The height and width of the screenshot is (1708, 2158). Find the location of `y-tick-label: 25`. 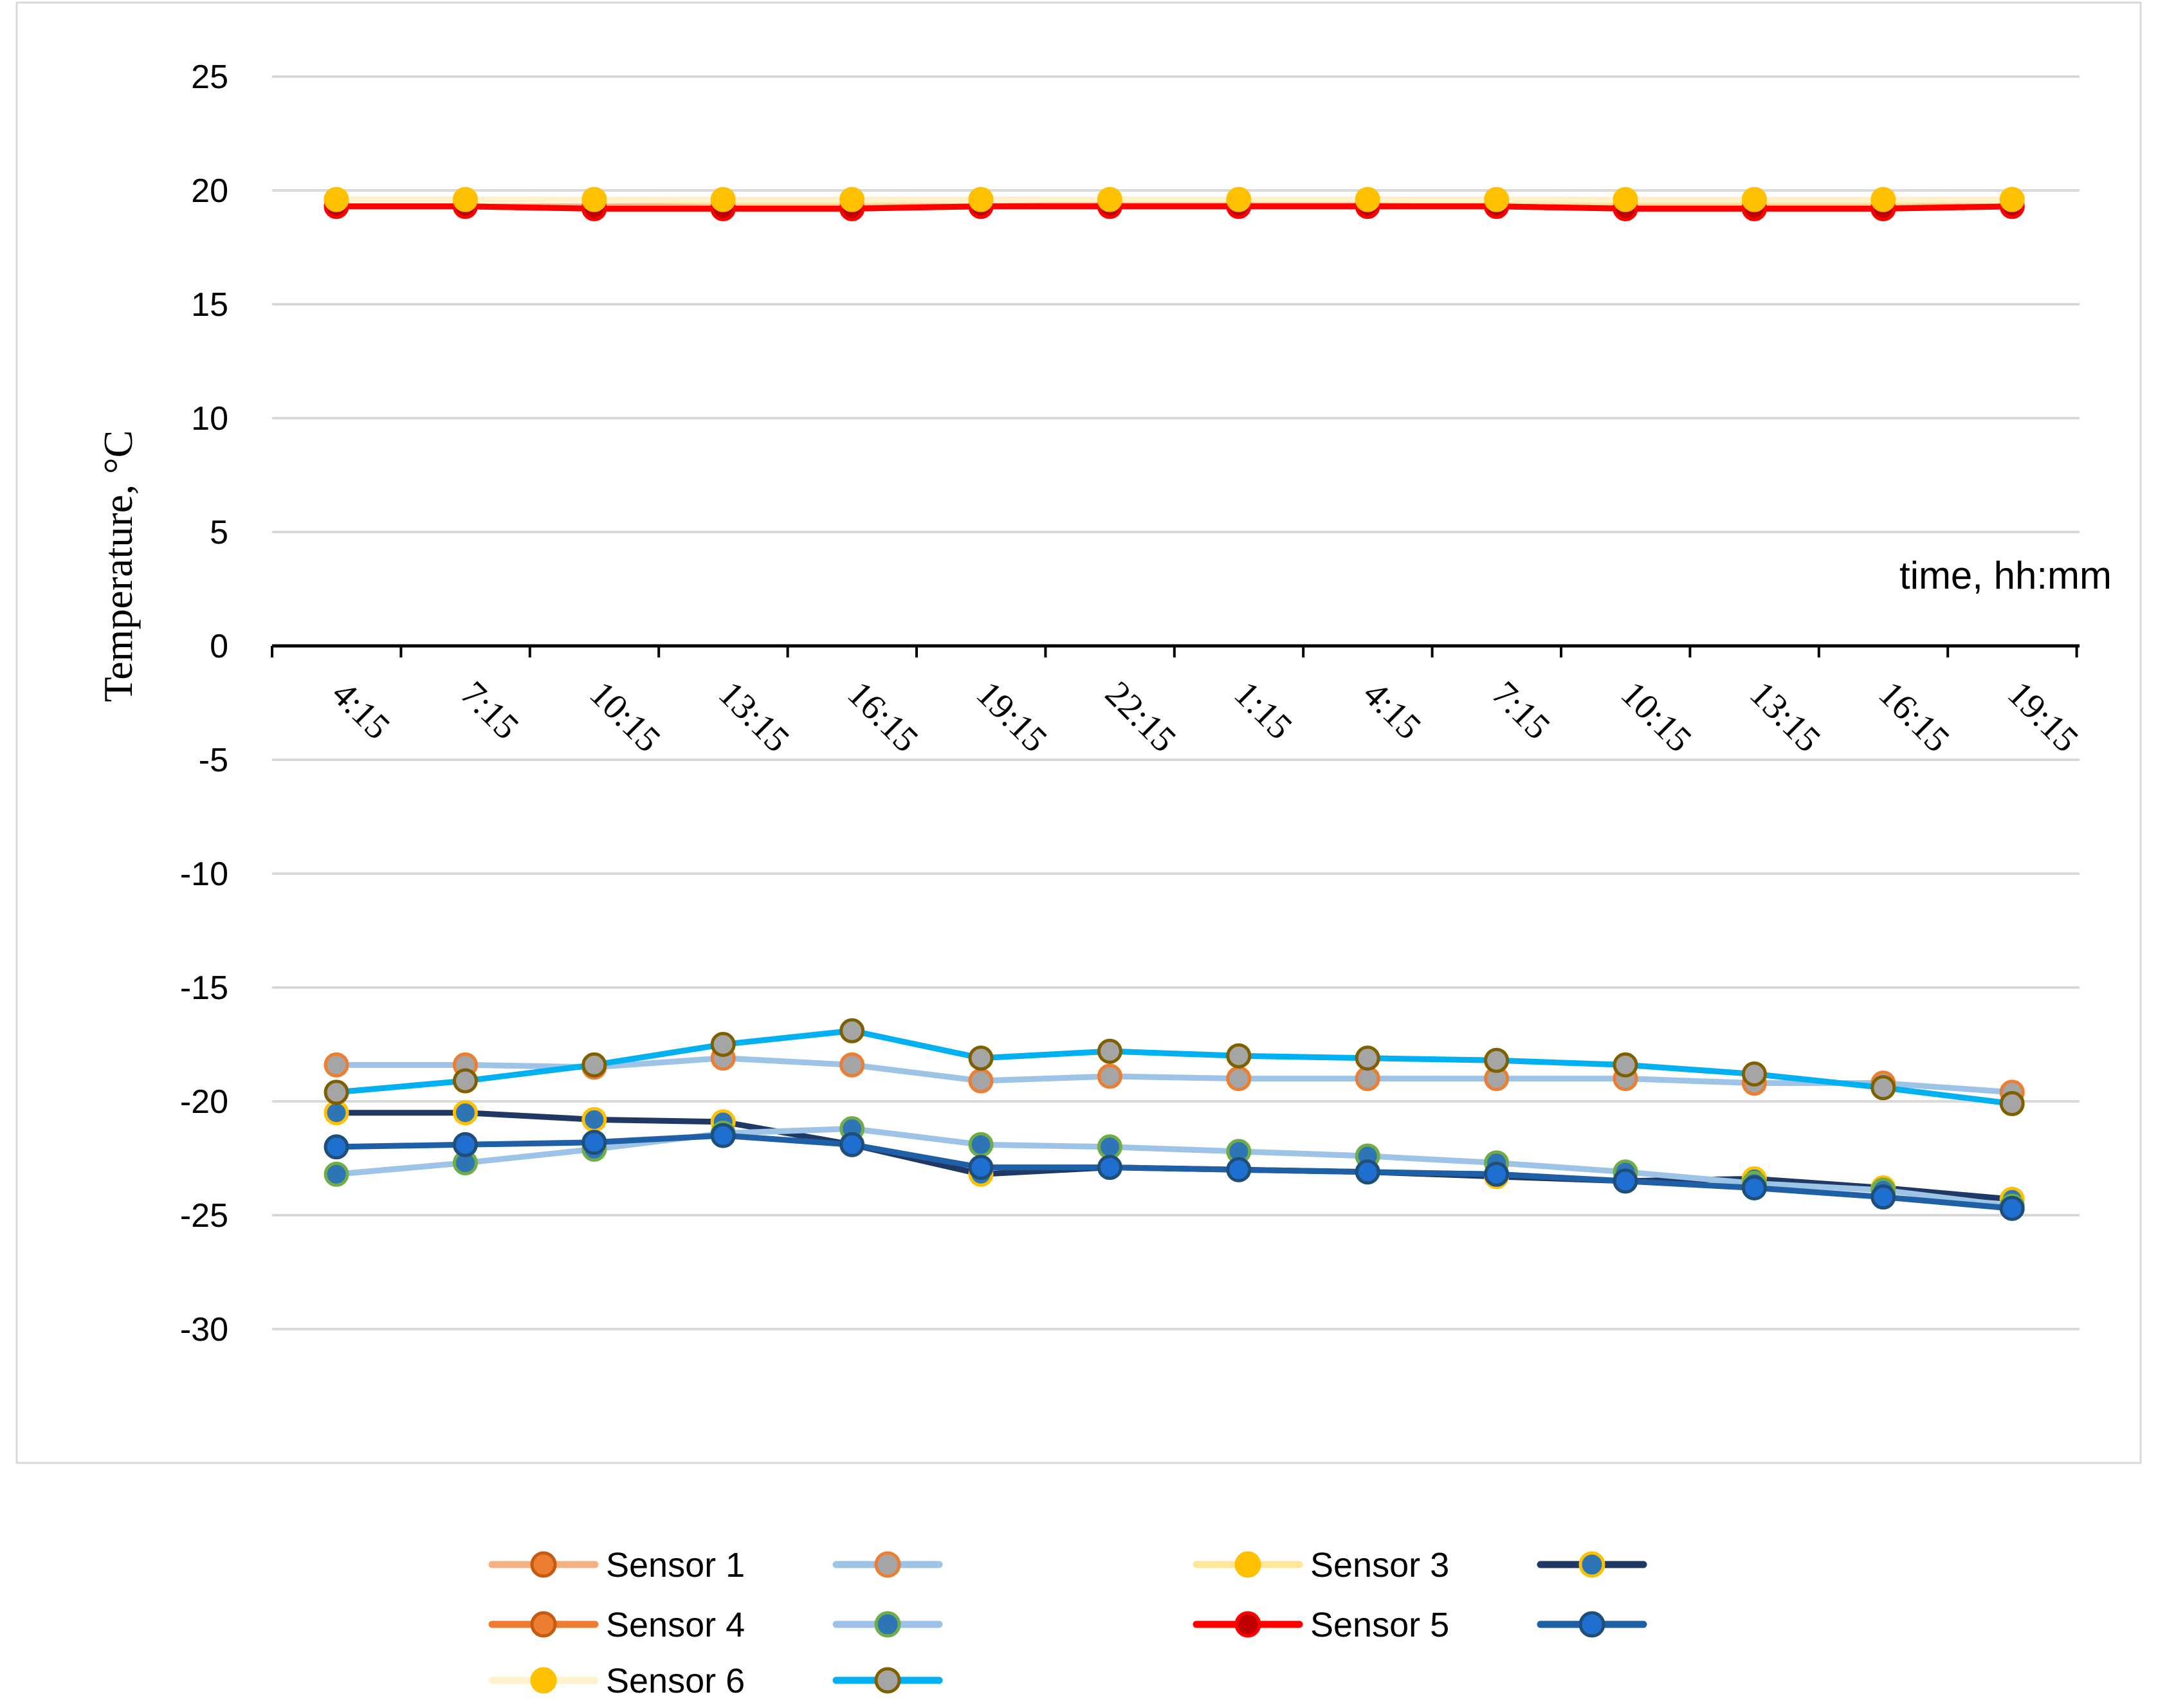

y-tick-label: 25 is located at coordinates (209, 77).